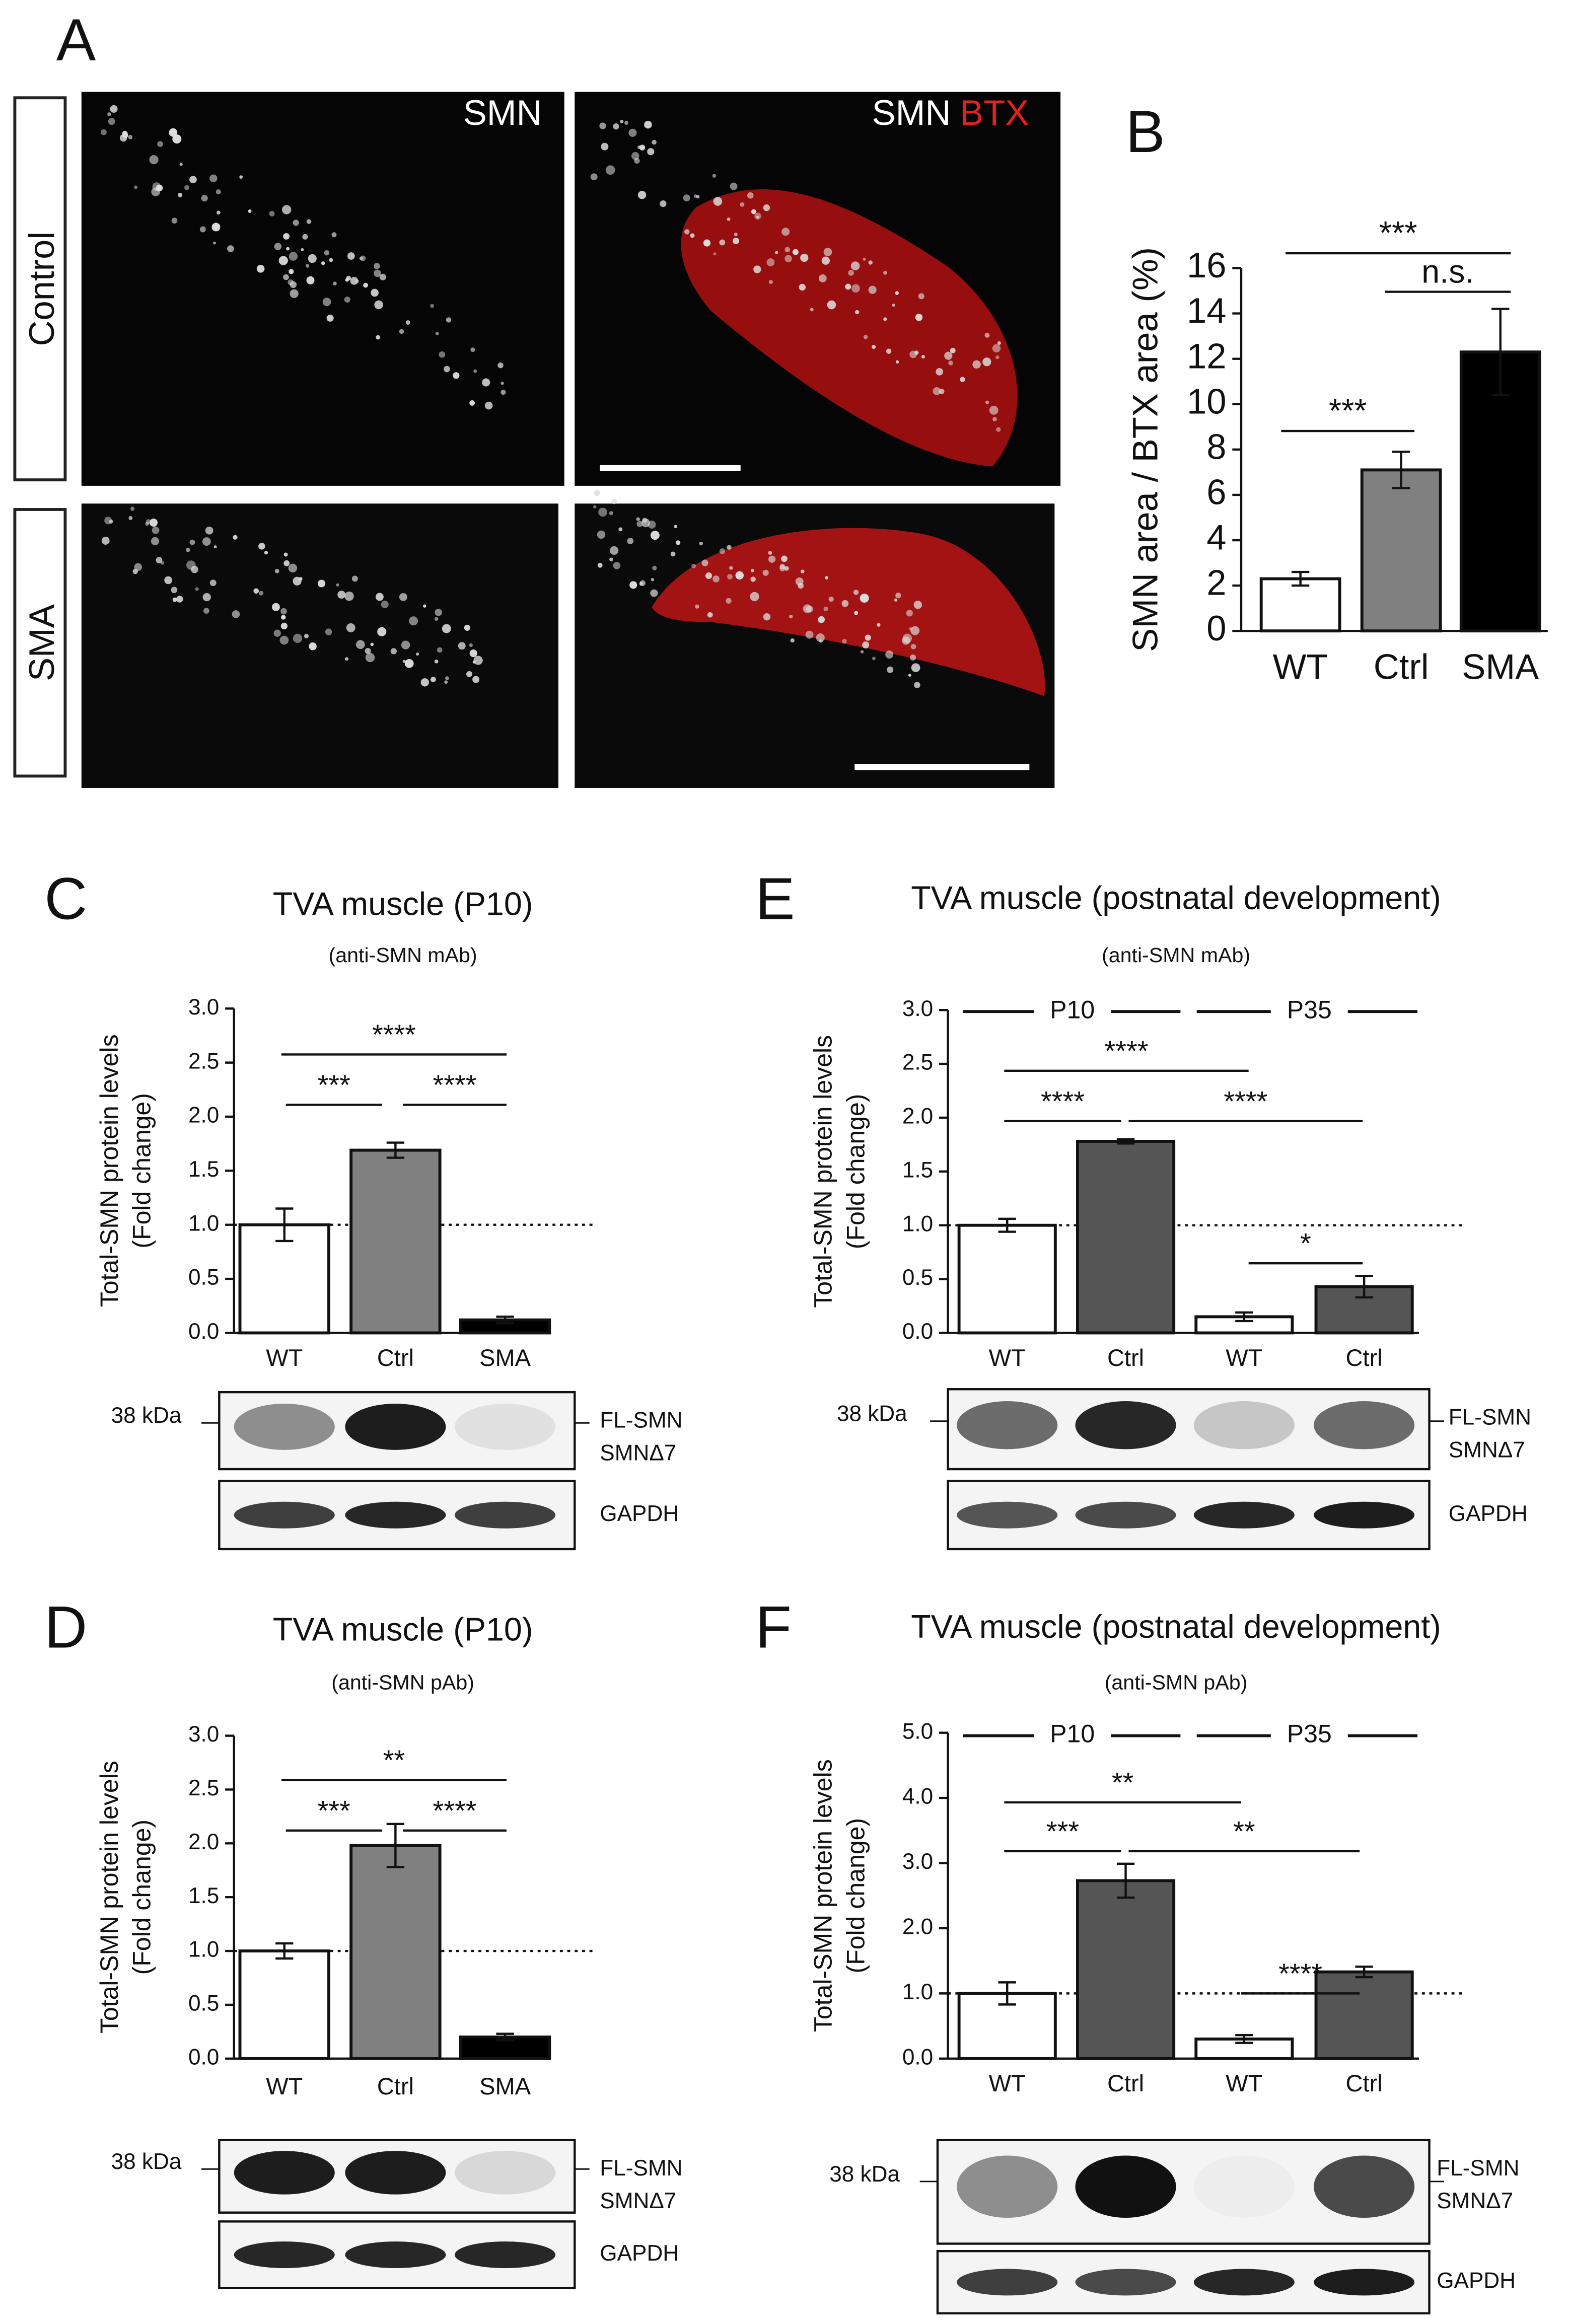 The height and width of the screenshot is (2324, 1570). I want to click on y-axis-label: Total-SMN protein levels, so click(109, 1897).